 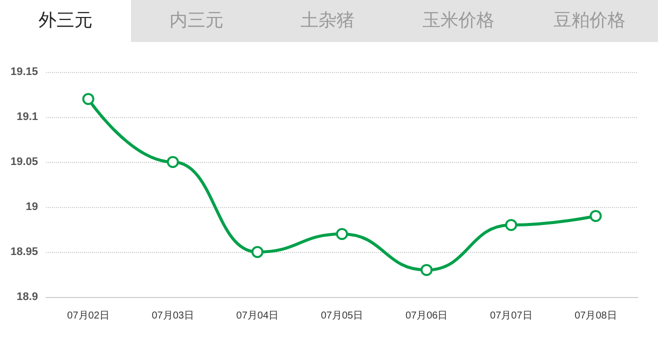 I want to click on x-tick-label: 07月05日, so click(x=342, y=316).